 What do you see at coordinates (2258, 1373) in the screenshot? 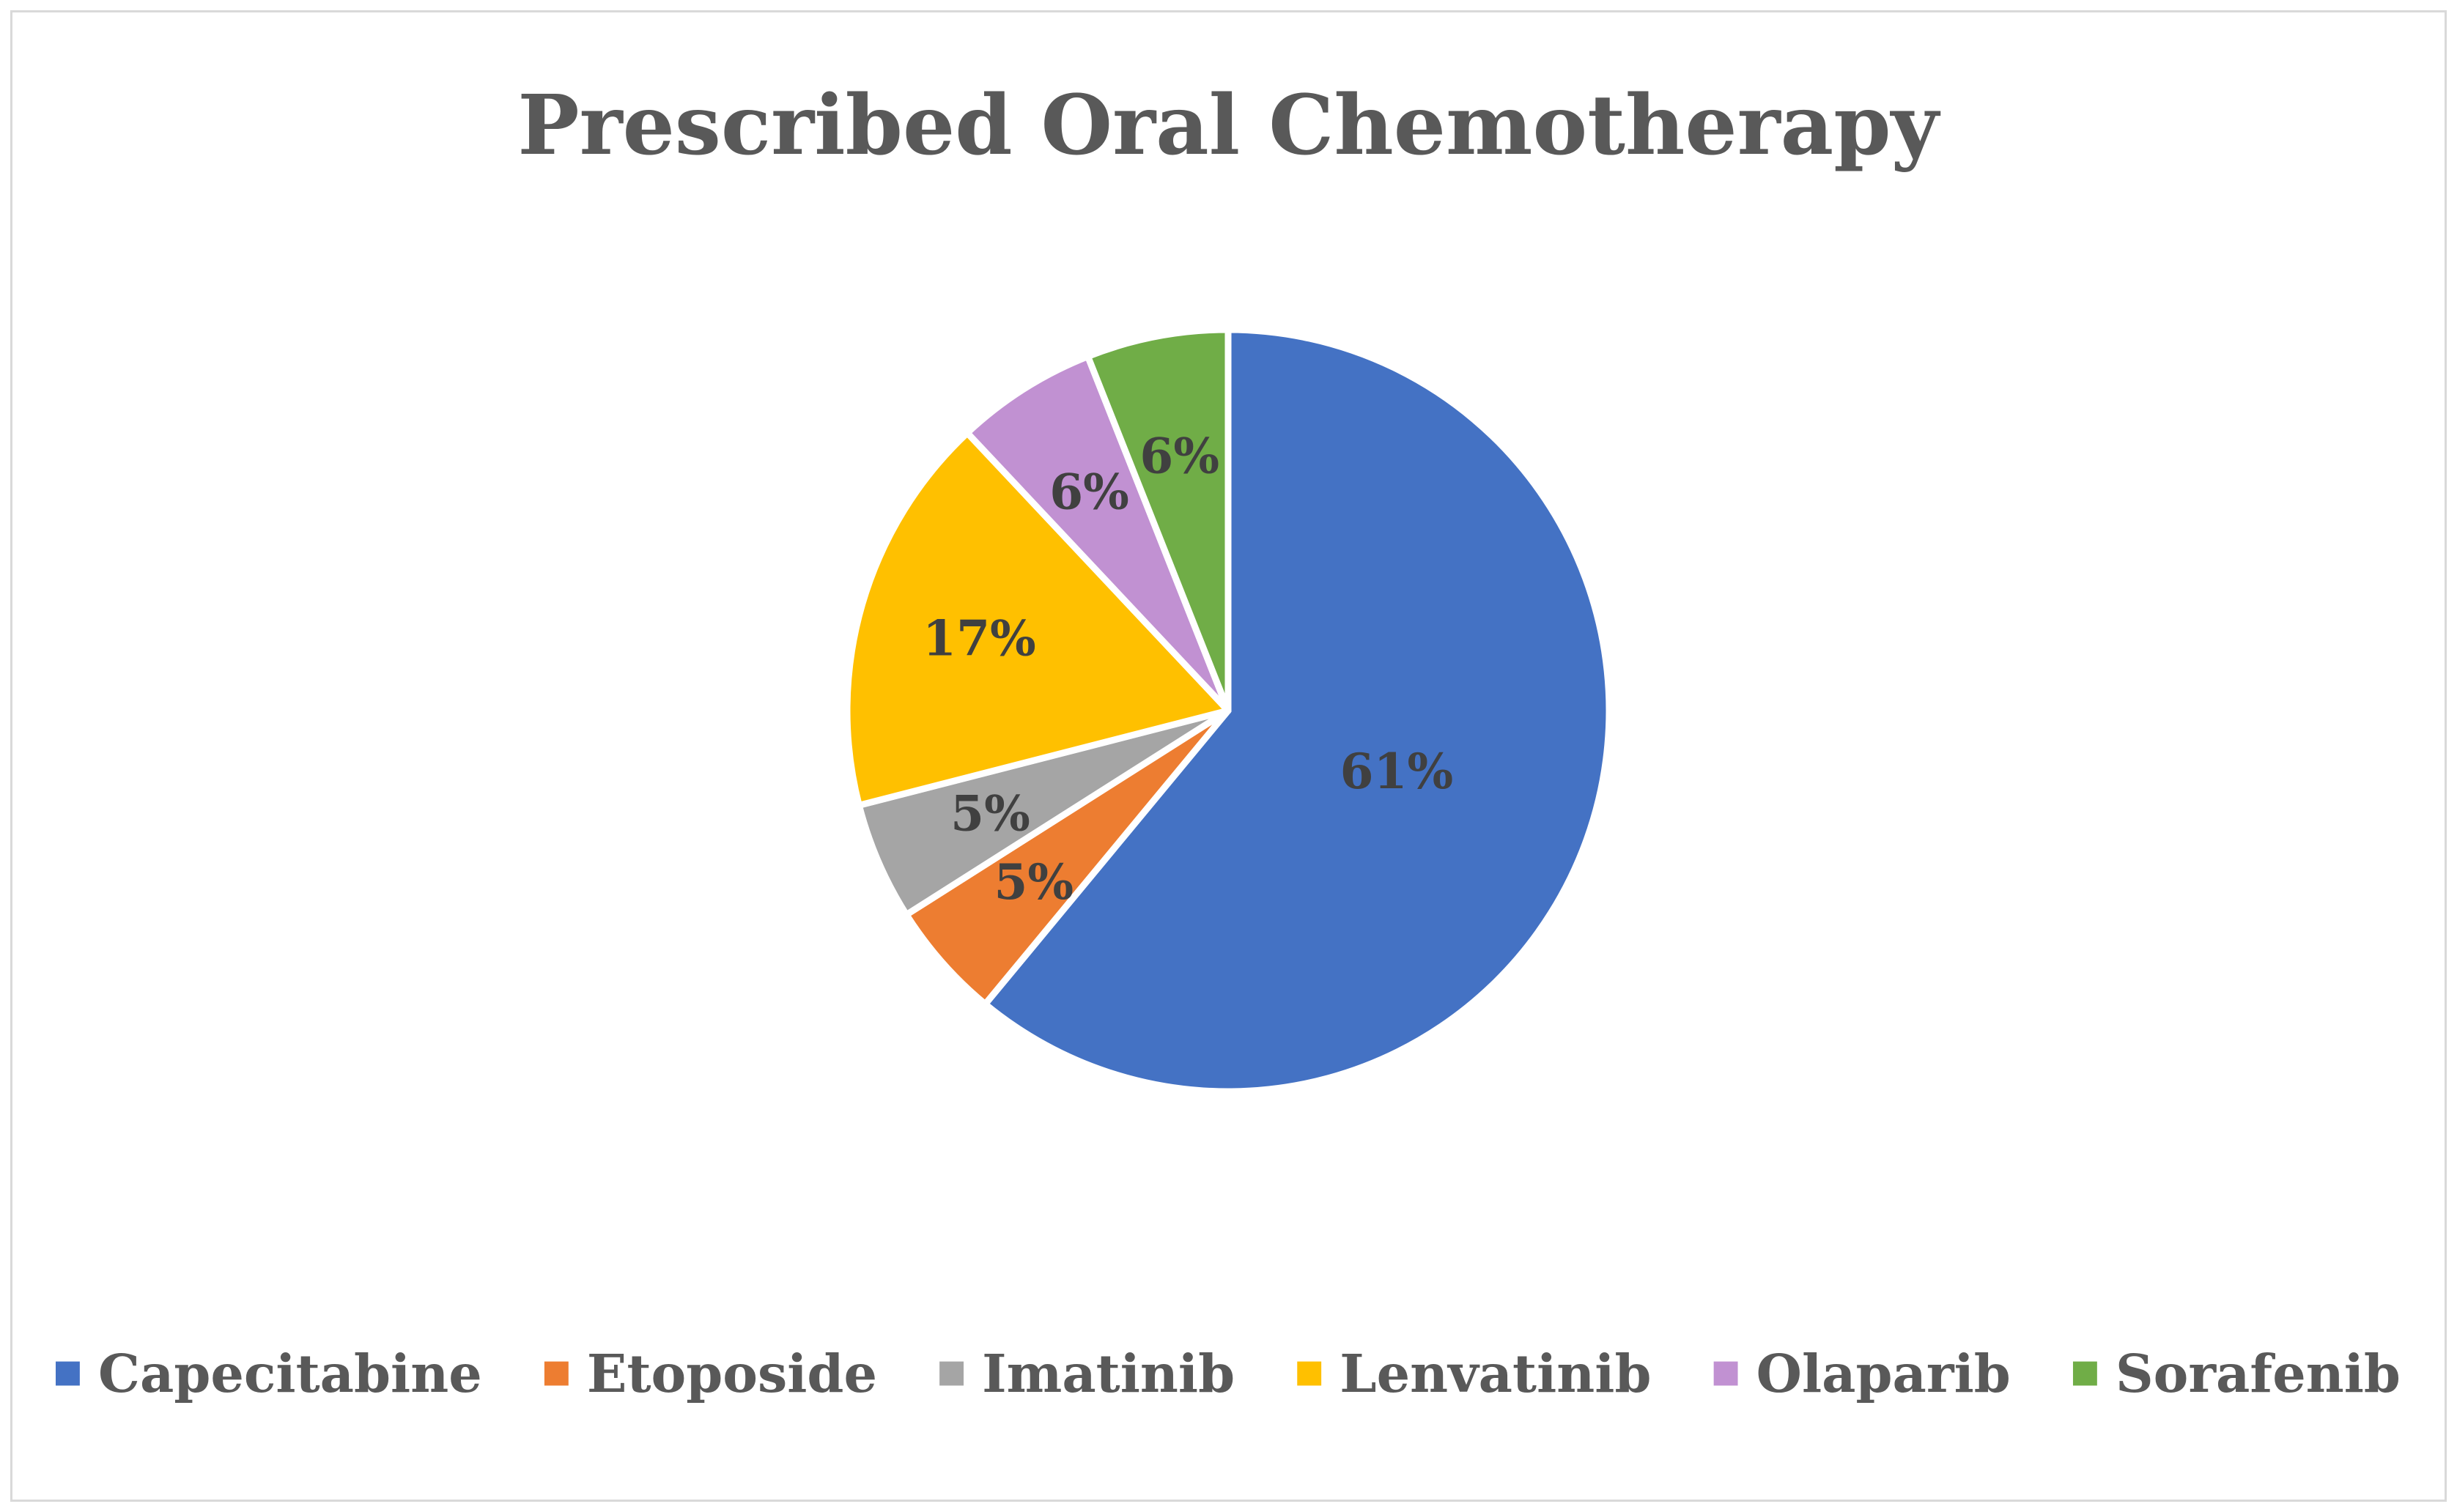
I see `legend-label-sorafenib: Sorafenib` at bounding box center [2258, 1373].